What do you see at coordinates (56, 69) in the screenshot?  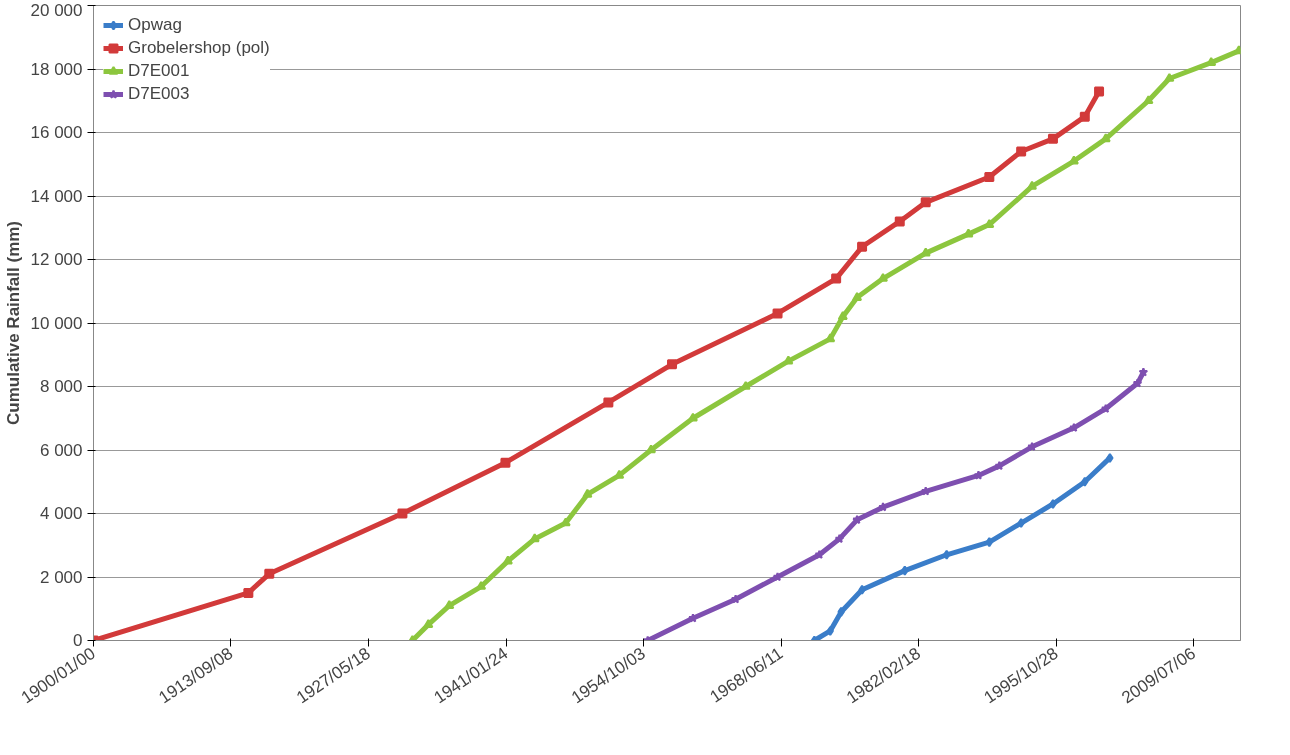 I see `y-tick-label: 18 000` at bounding box center [56, 69].